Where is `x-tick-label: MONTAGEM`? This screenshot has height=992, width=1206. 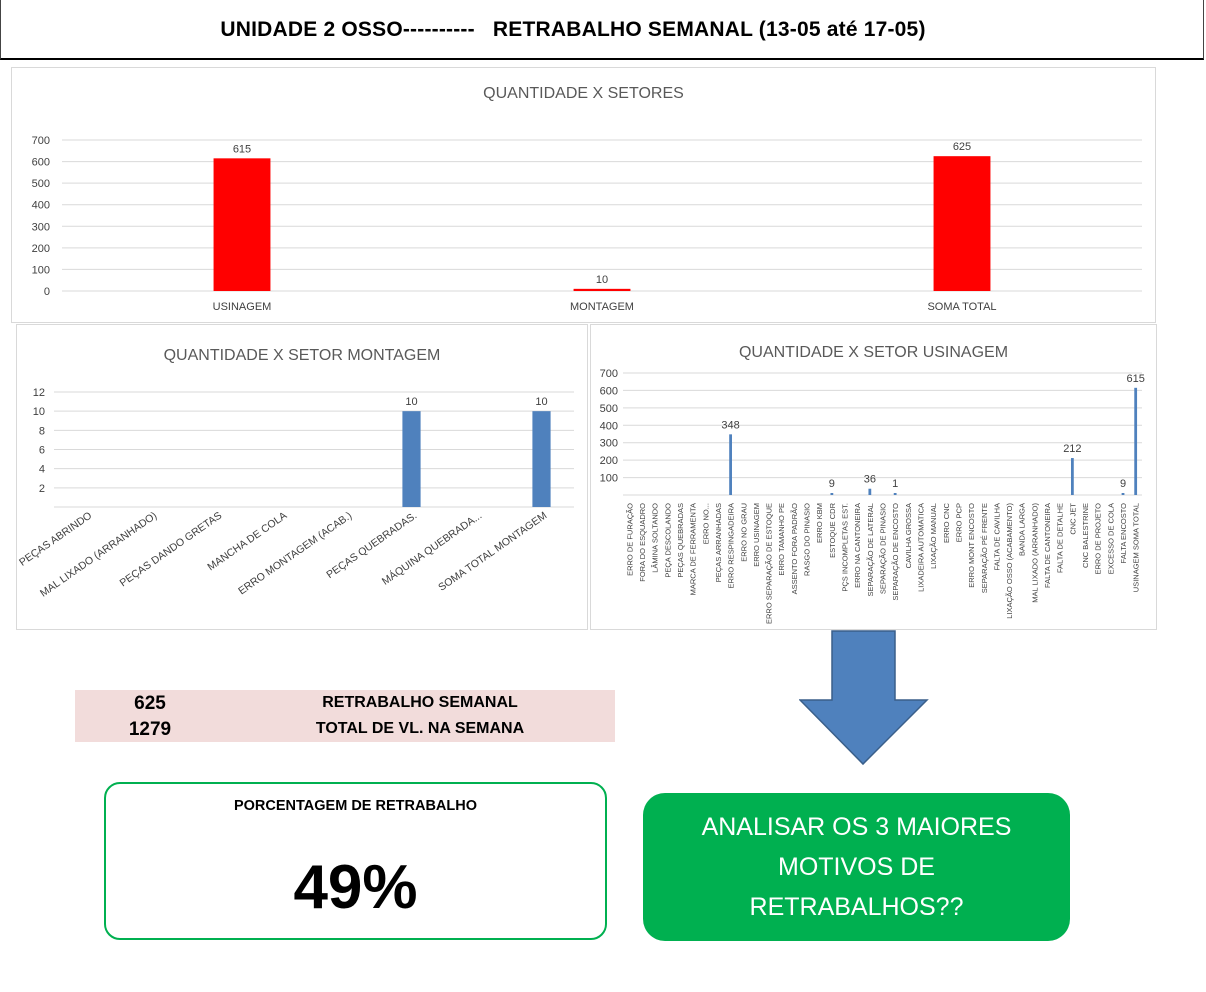 x-tick-label: MONTAGEM is located at coordinates (602, 307).